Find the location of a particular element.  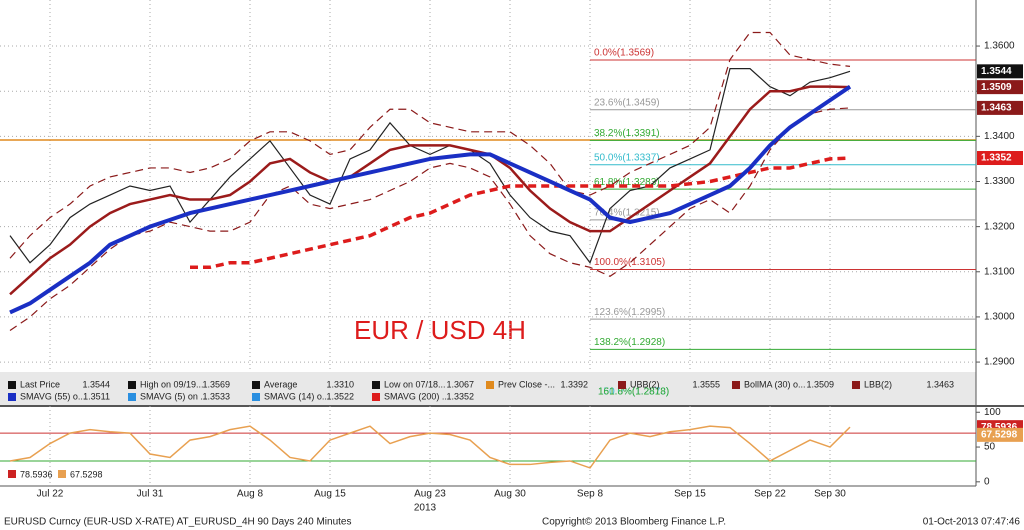

fib-label: 50.0%(1.3337) is located at coordinates (627, 157).